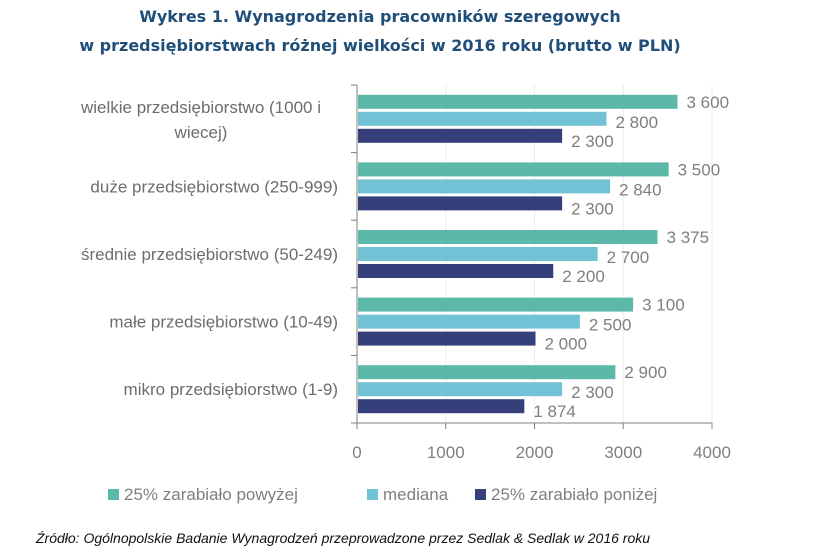  Describe the element at coordinates (214, 186) in the screenshot. I see `category-label: duże przedsiębiorstwo (250-999)` at that location.